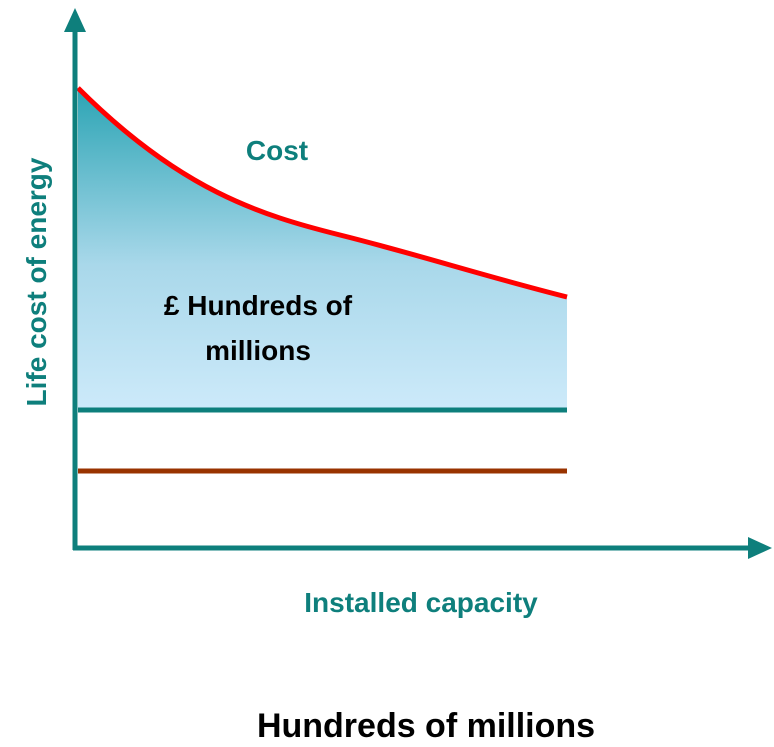 This screenshot has width=774, height=747. I want to click on area-label: £ Hundreds of, so click(258, 305).